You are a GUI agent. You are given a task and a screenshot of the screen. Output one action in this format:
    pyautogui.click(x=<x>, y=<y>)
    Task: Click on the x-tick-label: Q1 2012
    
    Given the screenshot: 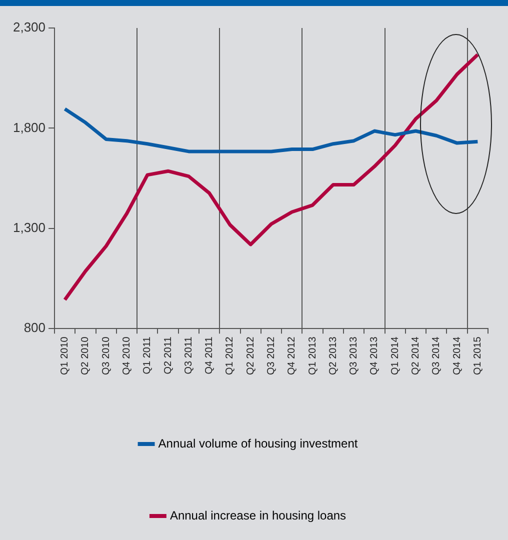 What is the action you would take?
    pyautogui.click(x=230, y=356)
    